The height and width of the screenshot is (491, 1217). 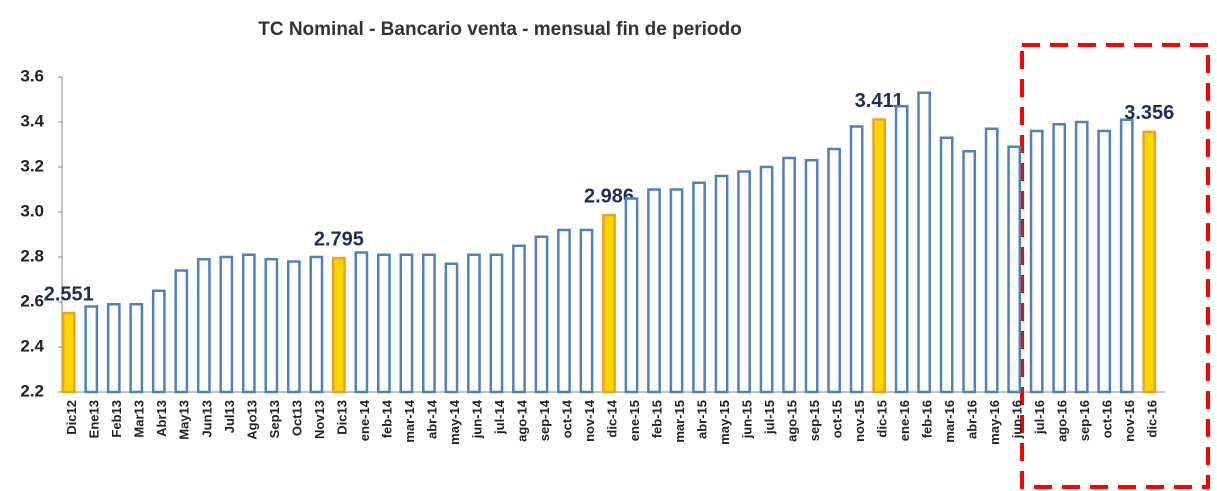 I want to click on x-tick-label: may-14, so click(x=454, y=422).